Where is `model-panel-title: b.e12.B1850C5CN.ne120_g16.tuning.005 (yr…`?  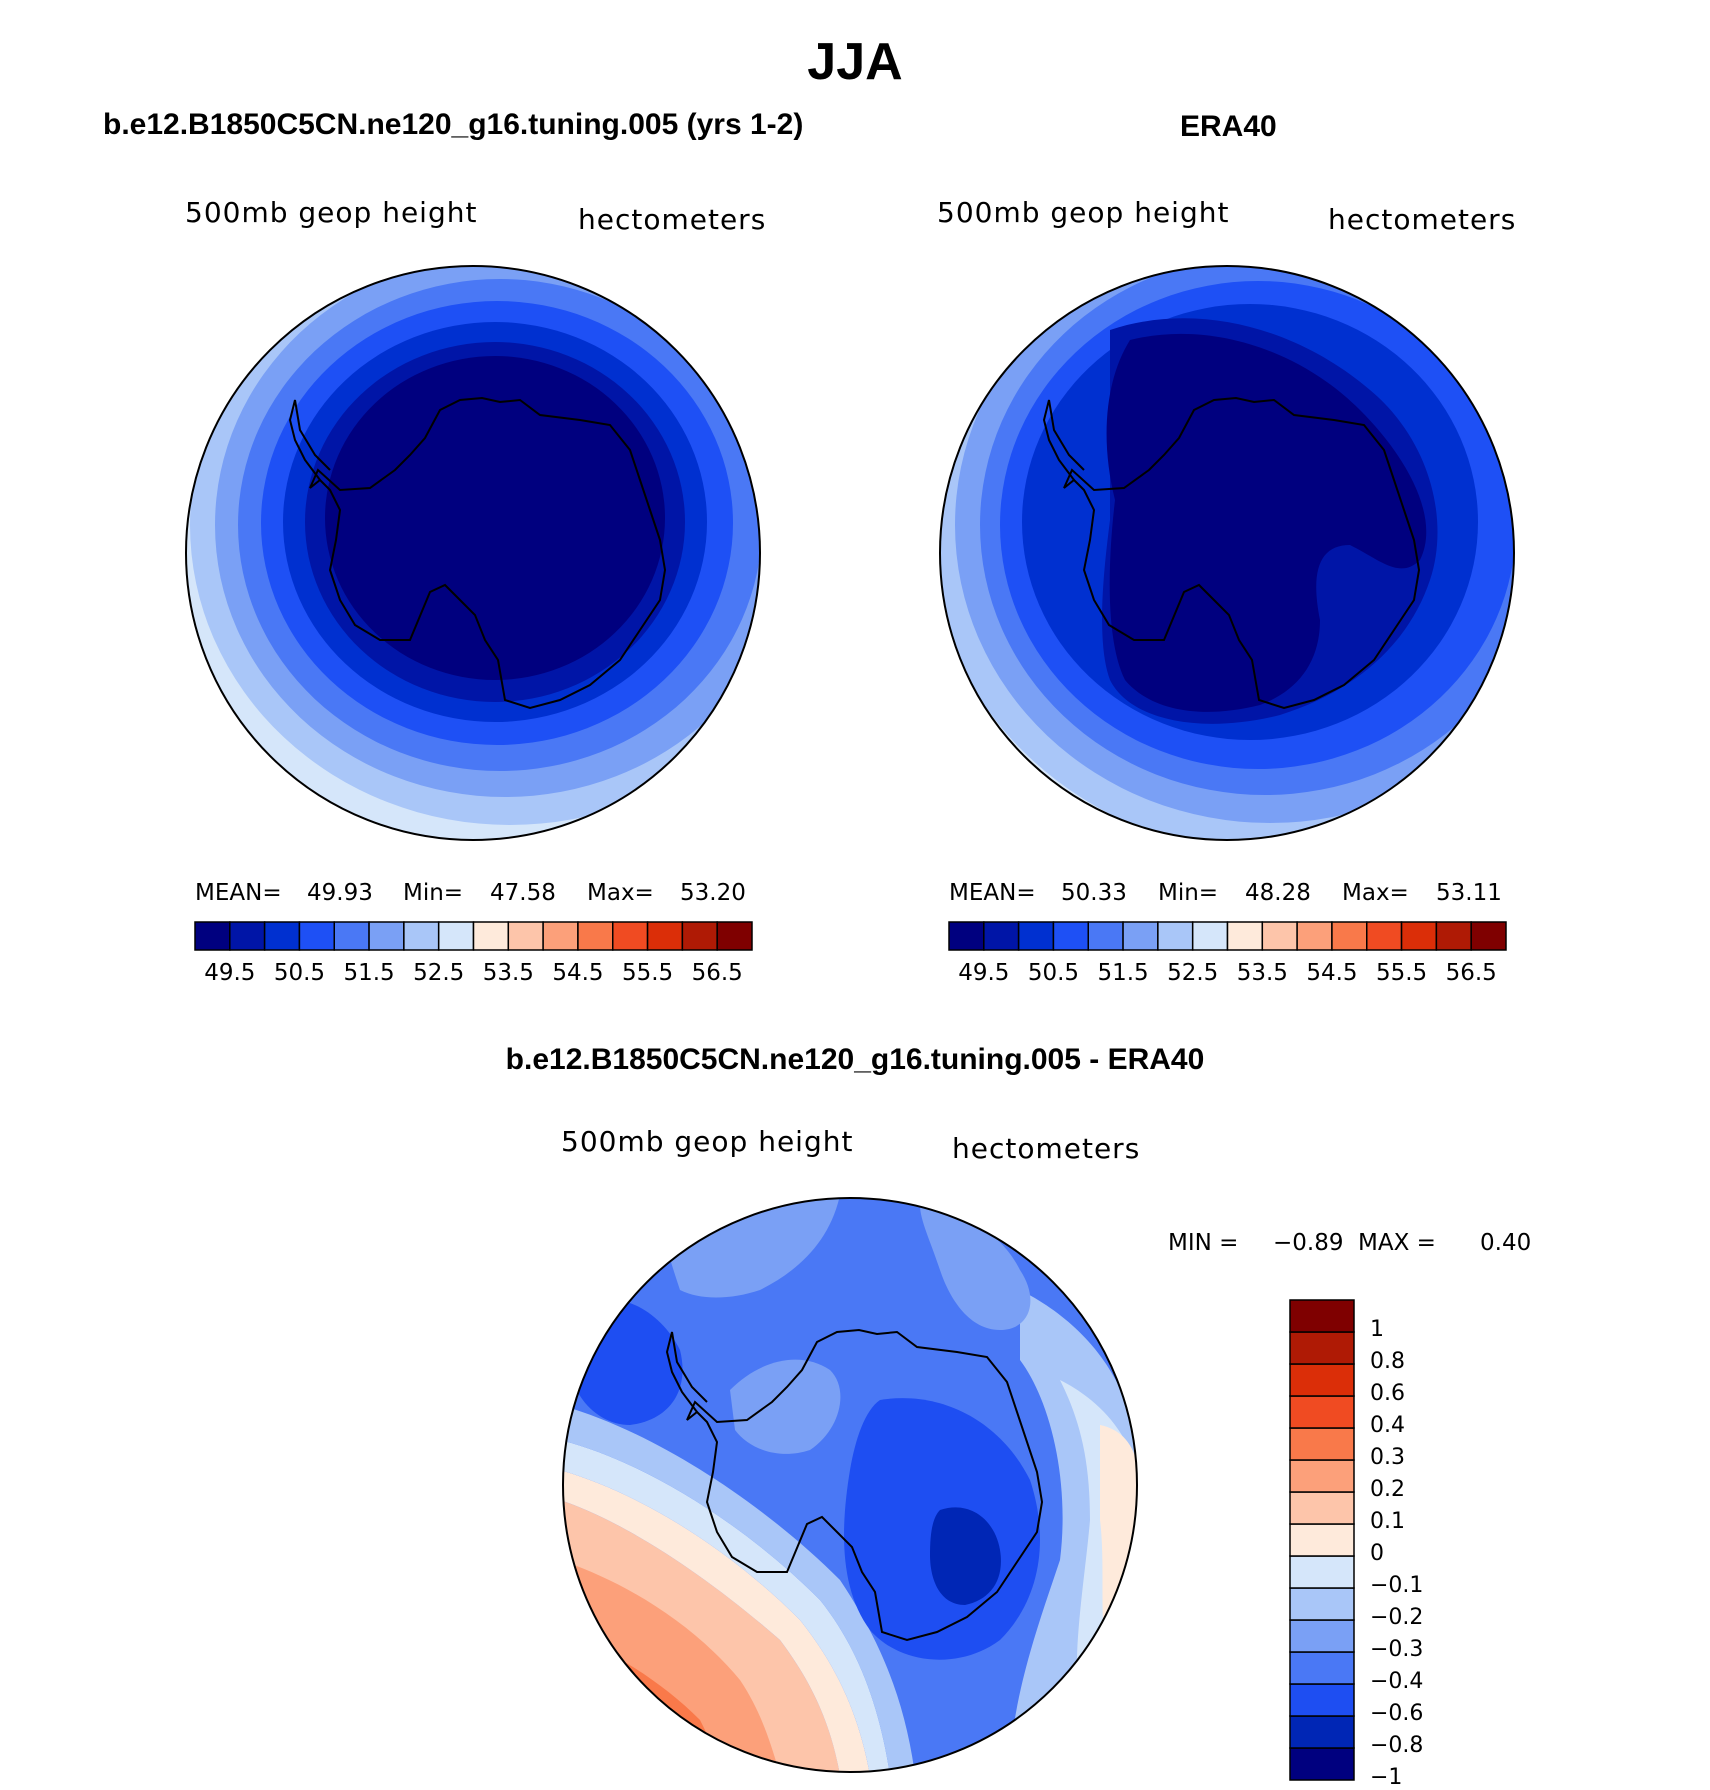 model-panel-title: b.e12.B1850C5CN.ne120_g16.tuning.005 (yr… is located at coordinates (453, 124).